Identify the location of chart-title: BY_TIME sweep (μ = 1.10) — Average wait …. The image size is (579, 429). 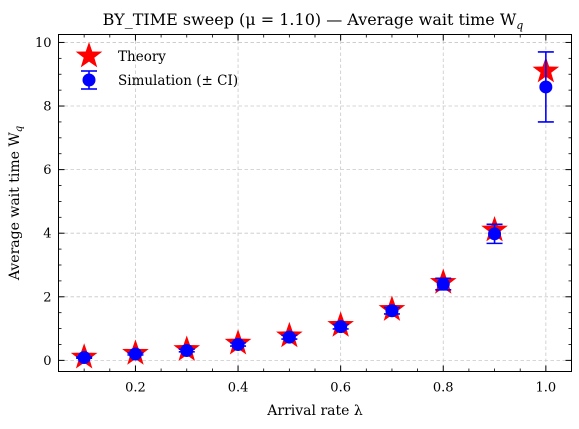
(313, 21).